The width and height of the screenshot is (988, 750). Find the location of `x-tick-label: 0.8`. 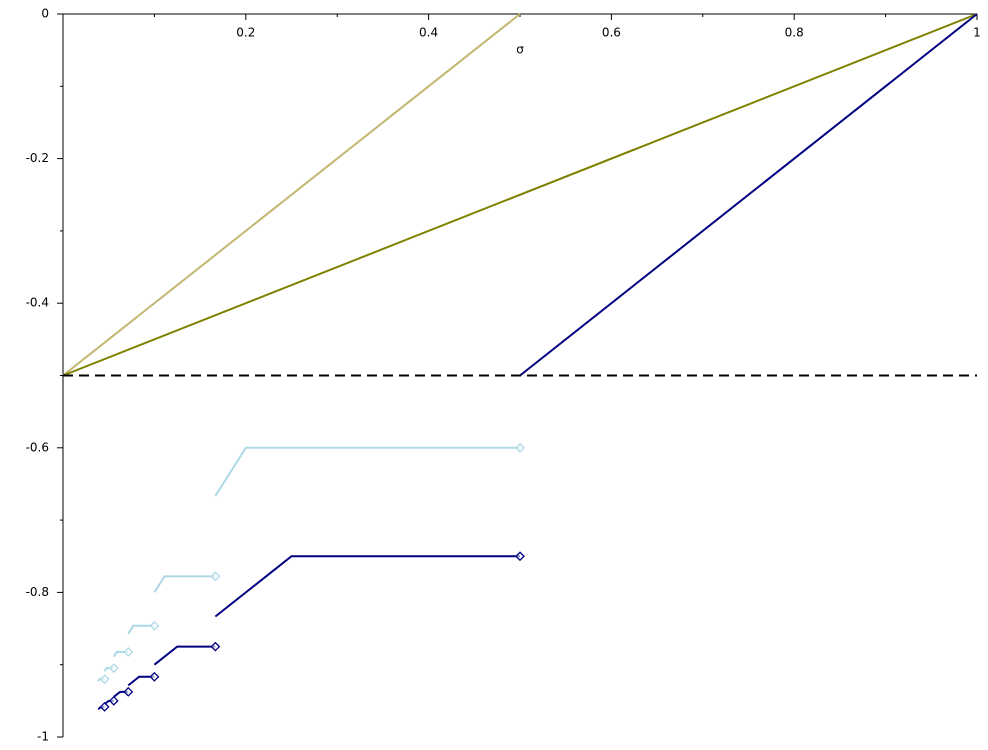

x-tick-label: 0.8 is located at coordinates (794, 33).